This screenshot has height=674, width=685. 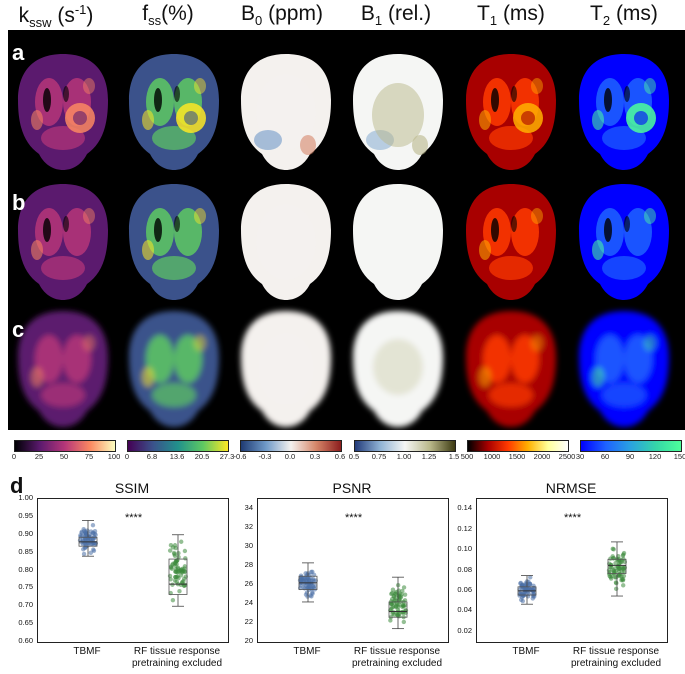 I want to click on header-t1: T1 (ms), so click(x=511, y=15).